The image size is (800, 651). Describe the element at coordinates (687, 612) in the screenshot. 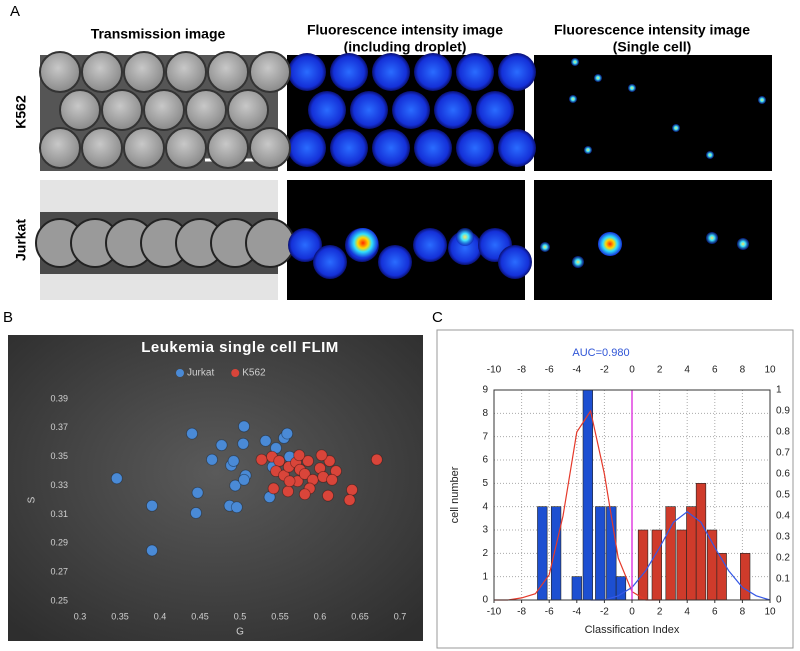

I see `x-tick-label: 4` at that location.